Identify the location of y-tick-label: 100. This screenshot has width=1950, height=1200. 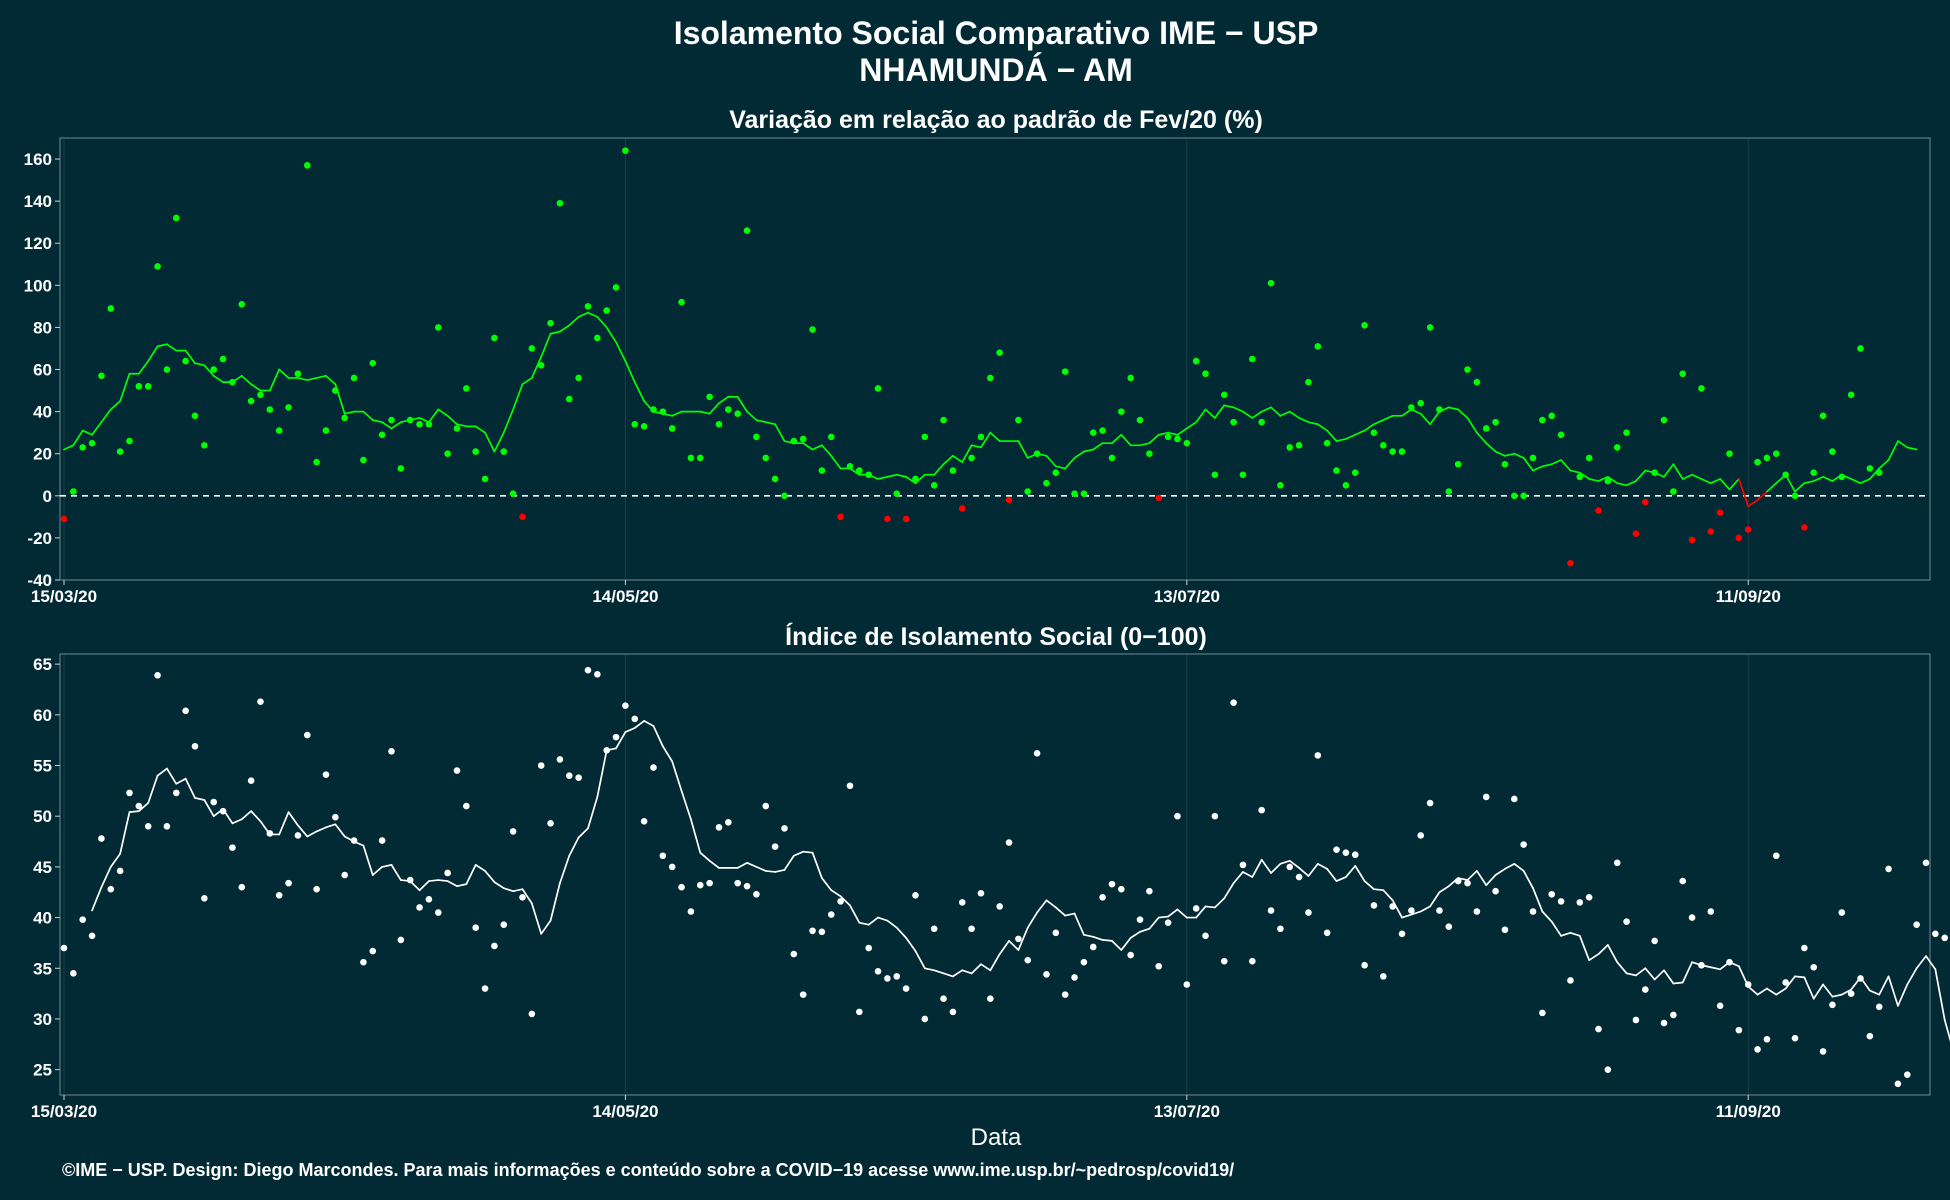
(38, 285).